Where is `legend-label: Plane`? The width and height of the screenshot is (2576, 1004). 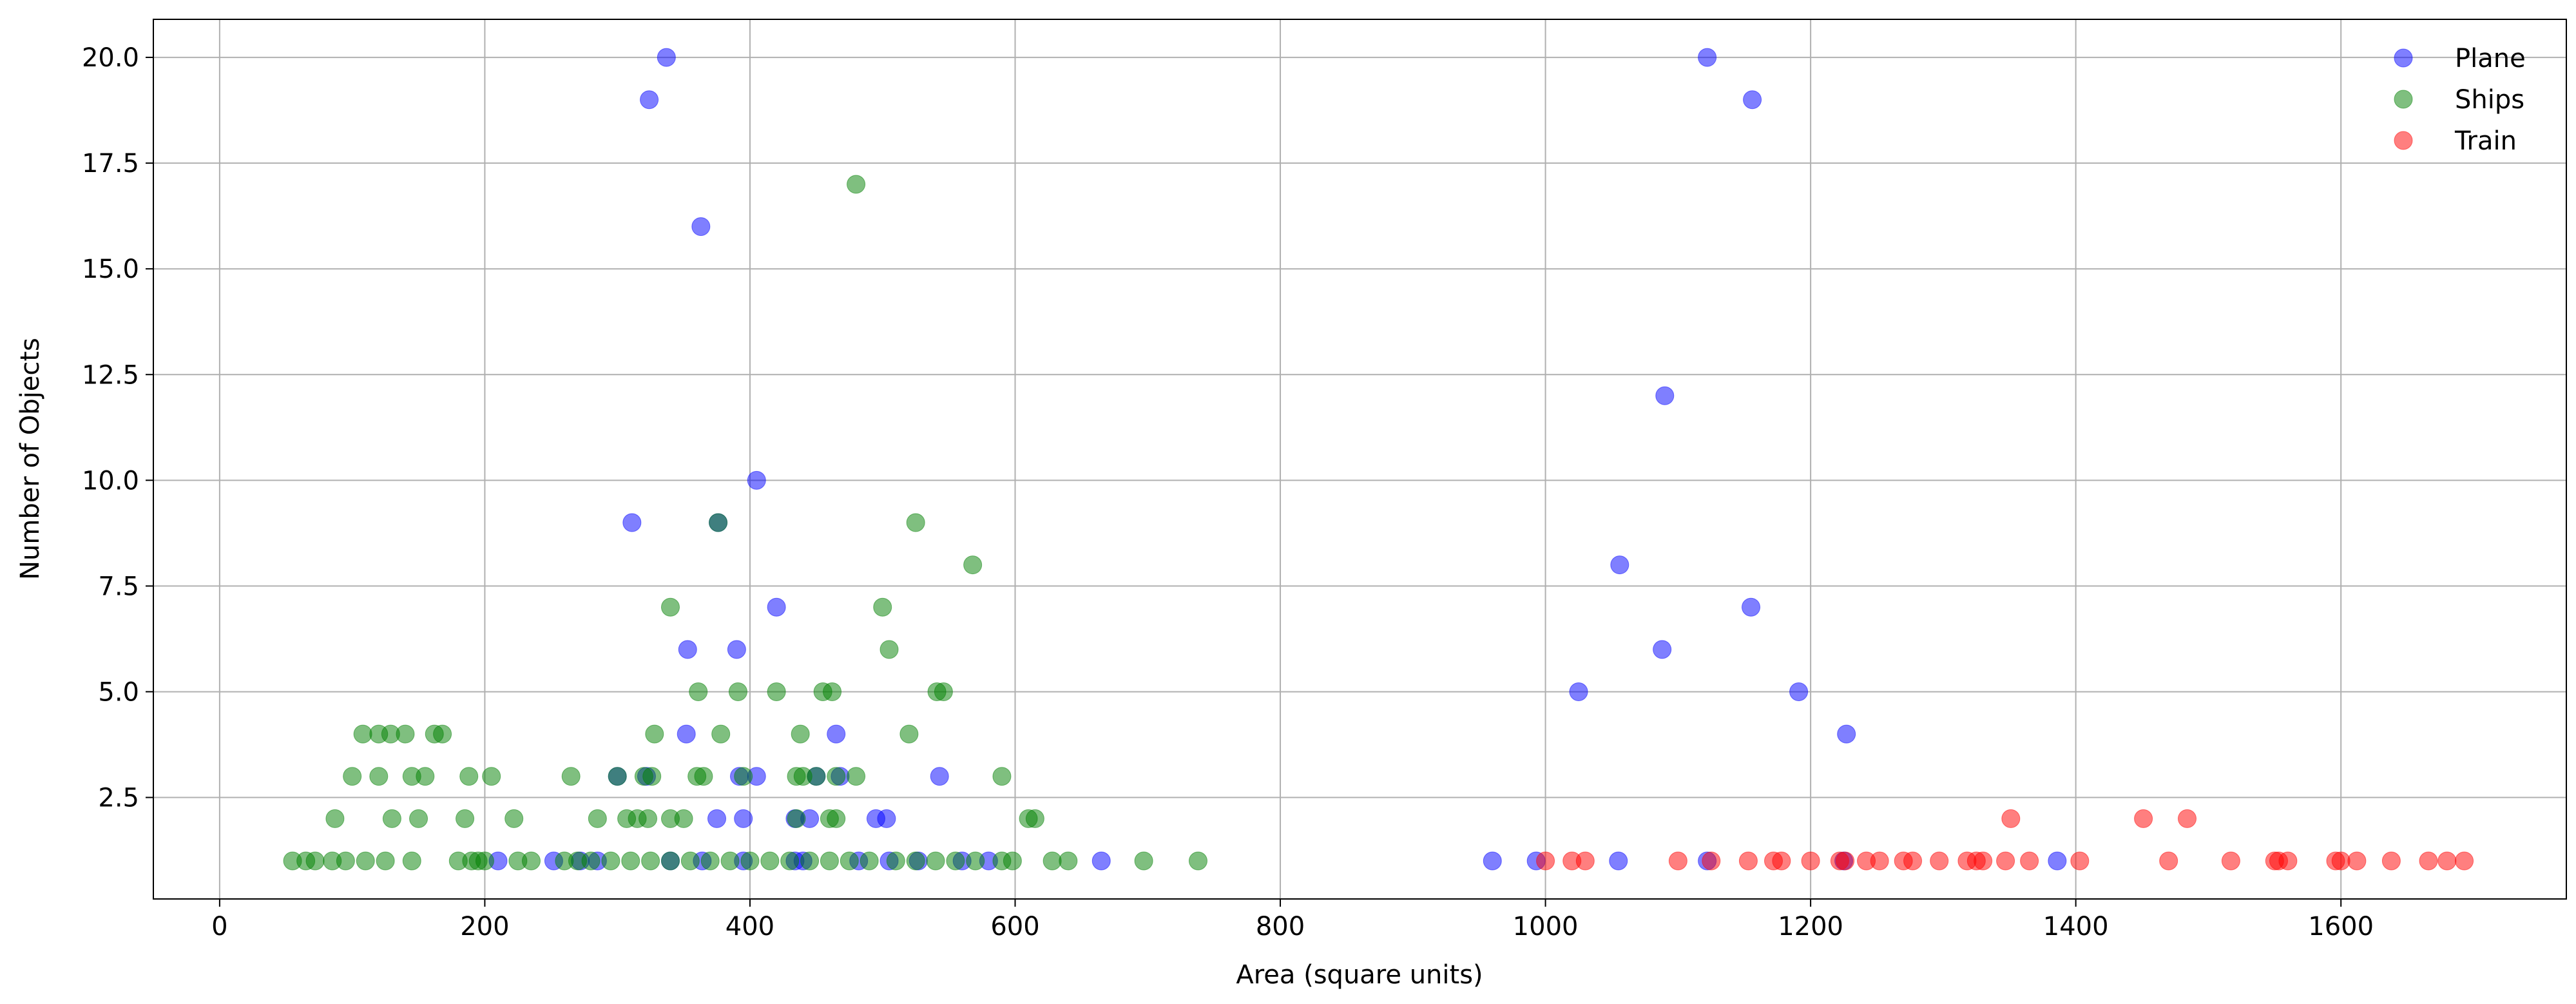 legend-label: Plane is located at coordinates (2491, 58).